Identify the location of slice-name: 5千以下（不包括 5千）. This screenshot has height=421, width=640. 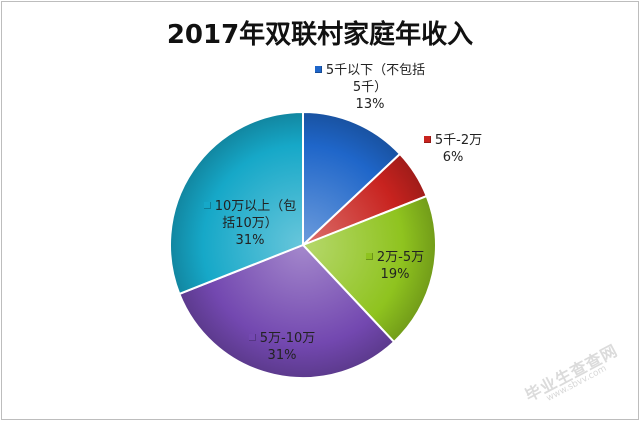
(375, 79).